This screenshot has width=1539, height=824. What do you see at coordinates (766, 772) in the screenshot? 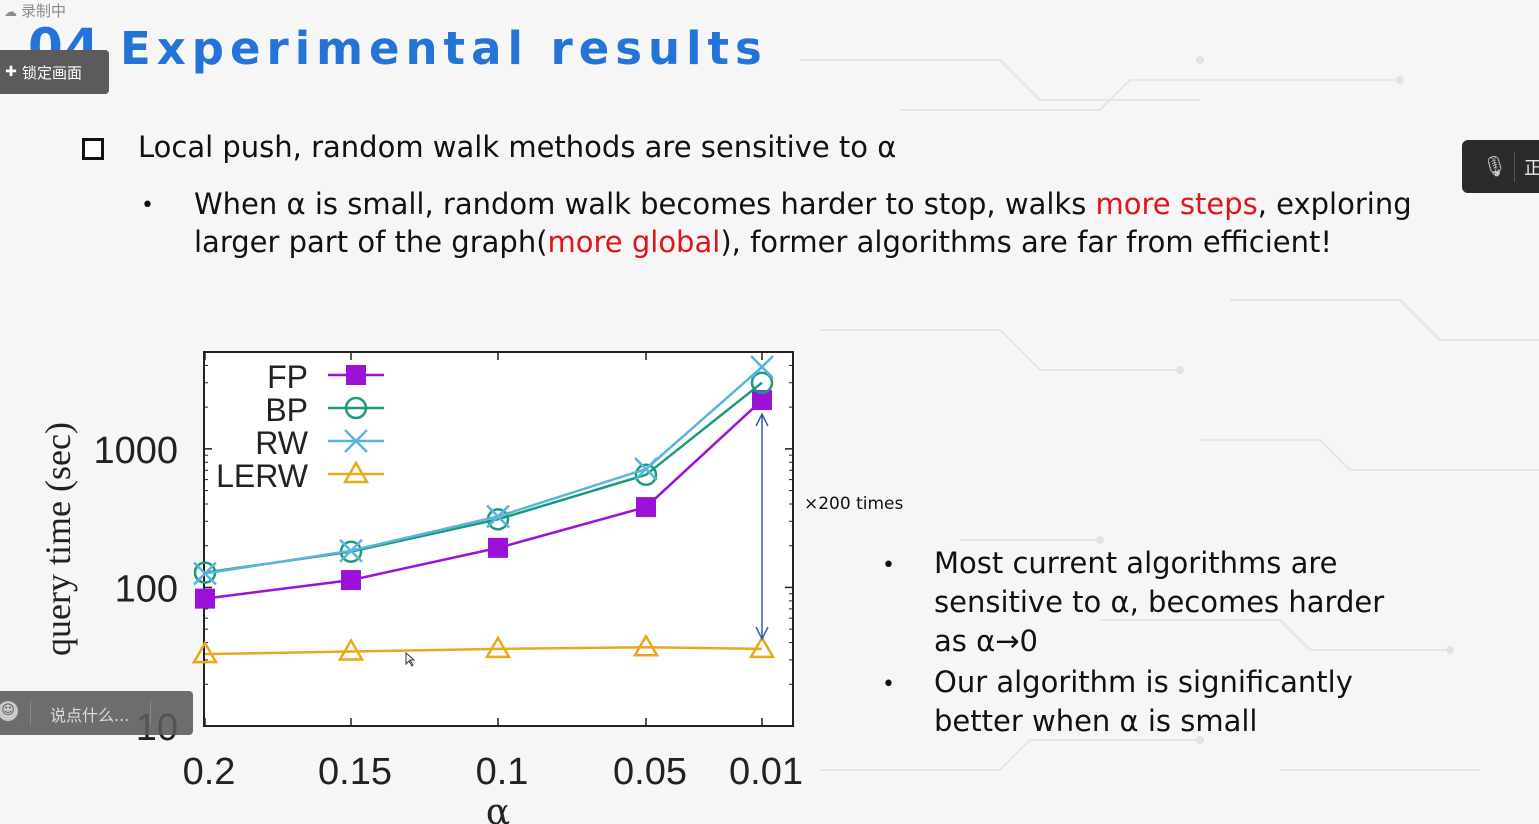
I see `x-tick-label: 0.01` at bounding box center [766, 772].